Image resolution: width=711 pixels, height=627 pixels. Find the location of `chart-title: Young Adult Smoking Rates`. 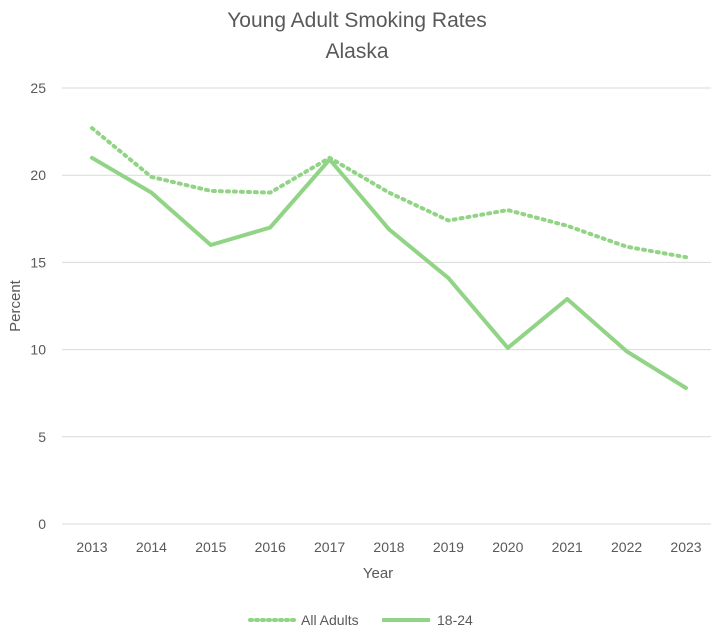

chart-title: Young Adult Smoking Rates is located at coordinates (357, 20).